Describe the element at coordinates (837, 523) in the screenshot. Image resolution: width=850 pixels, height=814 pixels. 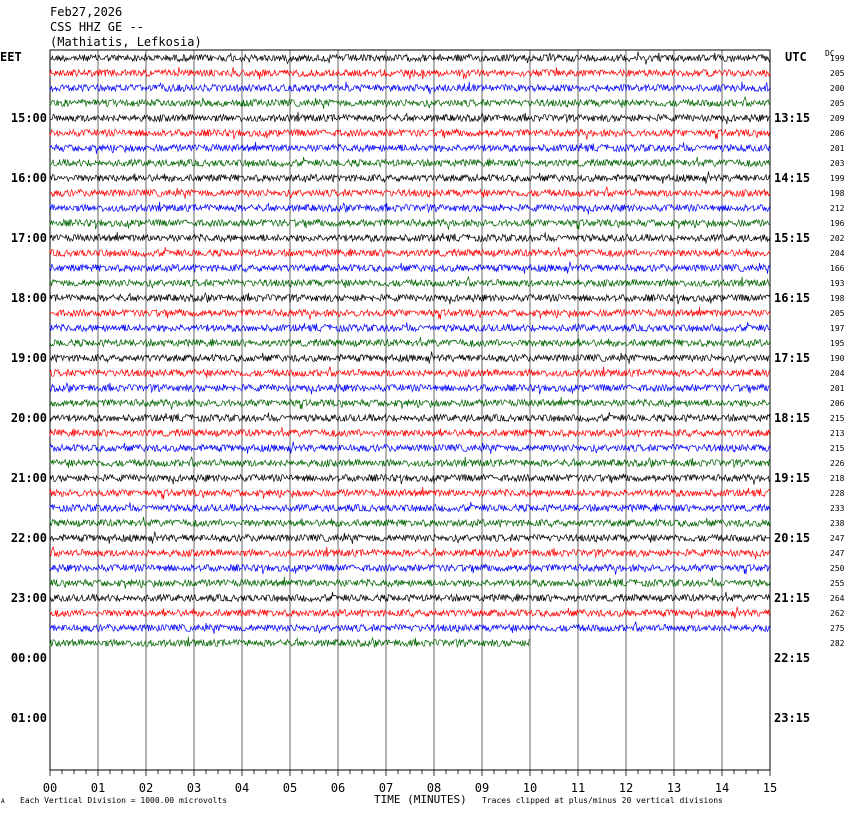
I see `dc-value-label: 238` at that location.